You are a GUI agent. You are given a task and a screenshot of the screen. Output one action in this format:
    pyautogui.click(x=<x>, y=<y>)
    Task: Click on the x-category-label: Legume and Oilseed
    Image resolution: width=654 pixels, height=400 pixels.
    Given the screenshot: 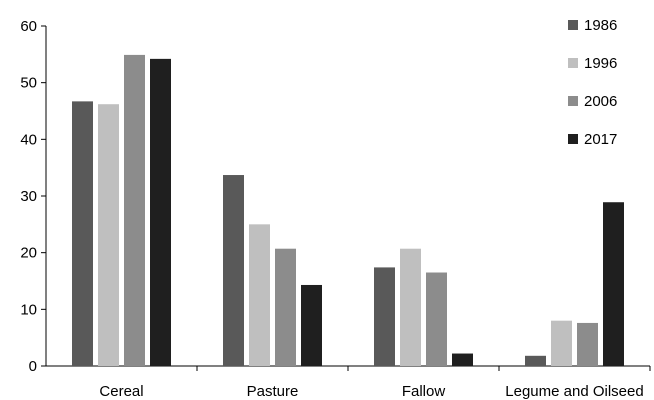 What is the action you would take?
    pyautogui.click(x=574, y=391)
    